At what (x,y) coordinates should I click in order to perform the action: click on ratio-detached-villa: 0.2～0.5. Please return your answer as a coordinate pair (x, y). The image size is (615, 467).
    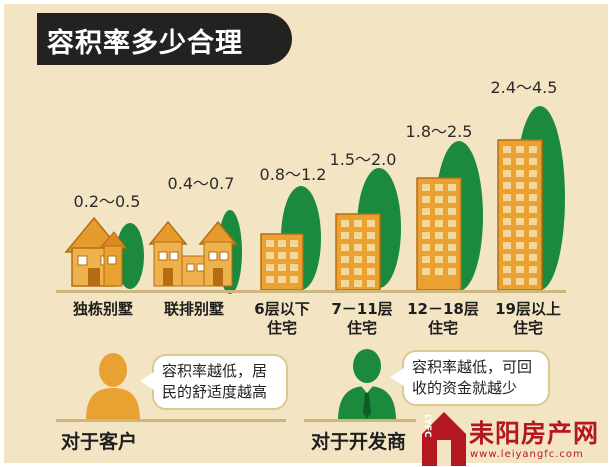
    Looking at the image, I should click on (107, 201).